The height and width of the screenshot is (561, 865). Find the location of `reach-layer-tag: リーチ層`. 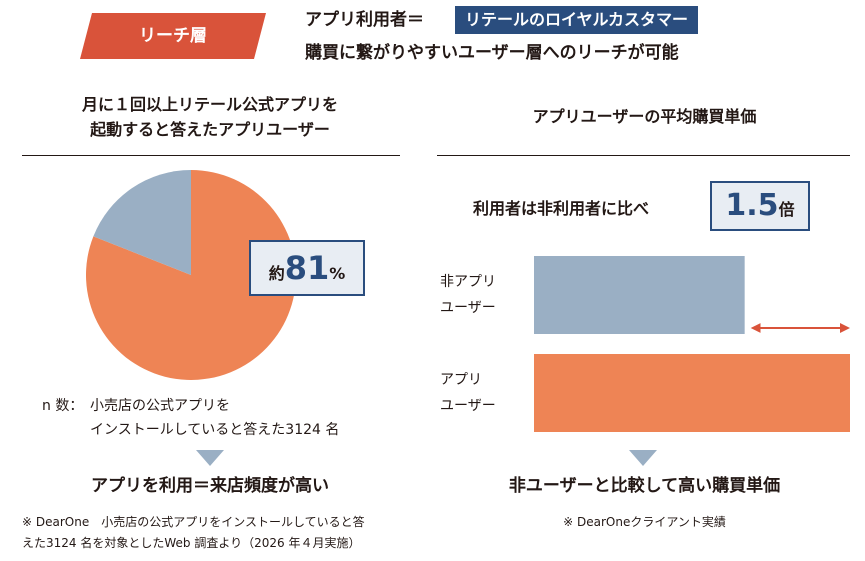

reach-layer-tag: リーチ層 is located at coordinates (173, 36).